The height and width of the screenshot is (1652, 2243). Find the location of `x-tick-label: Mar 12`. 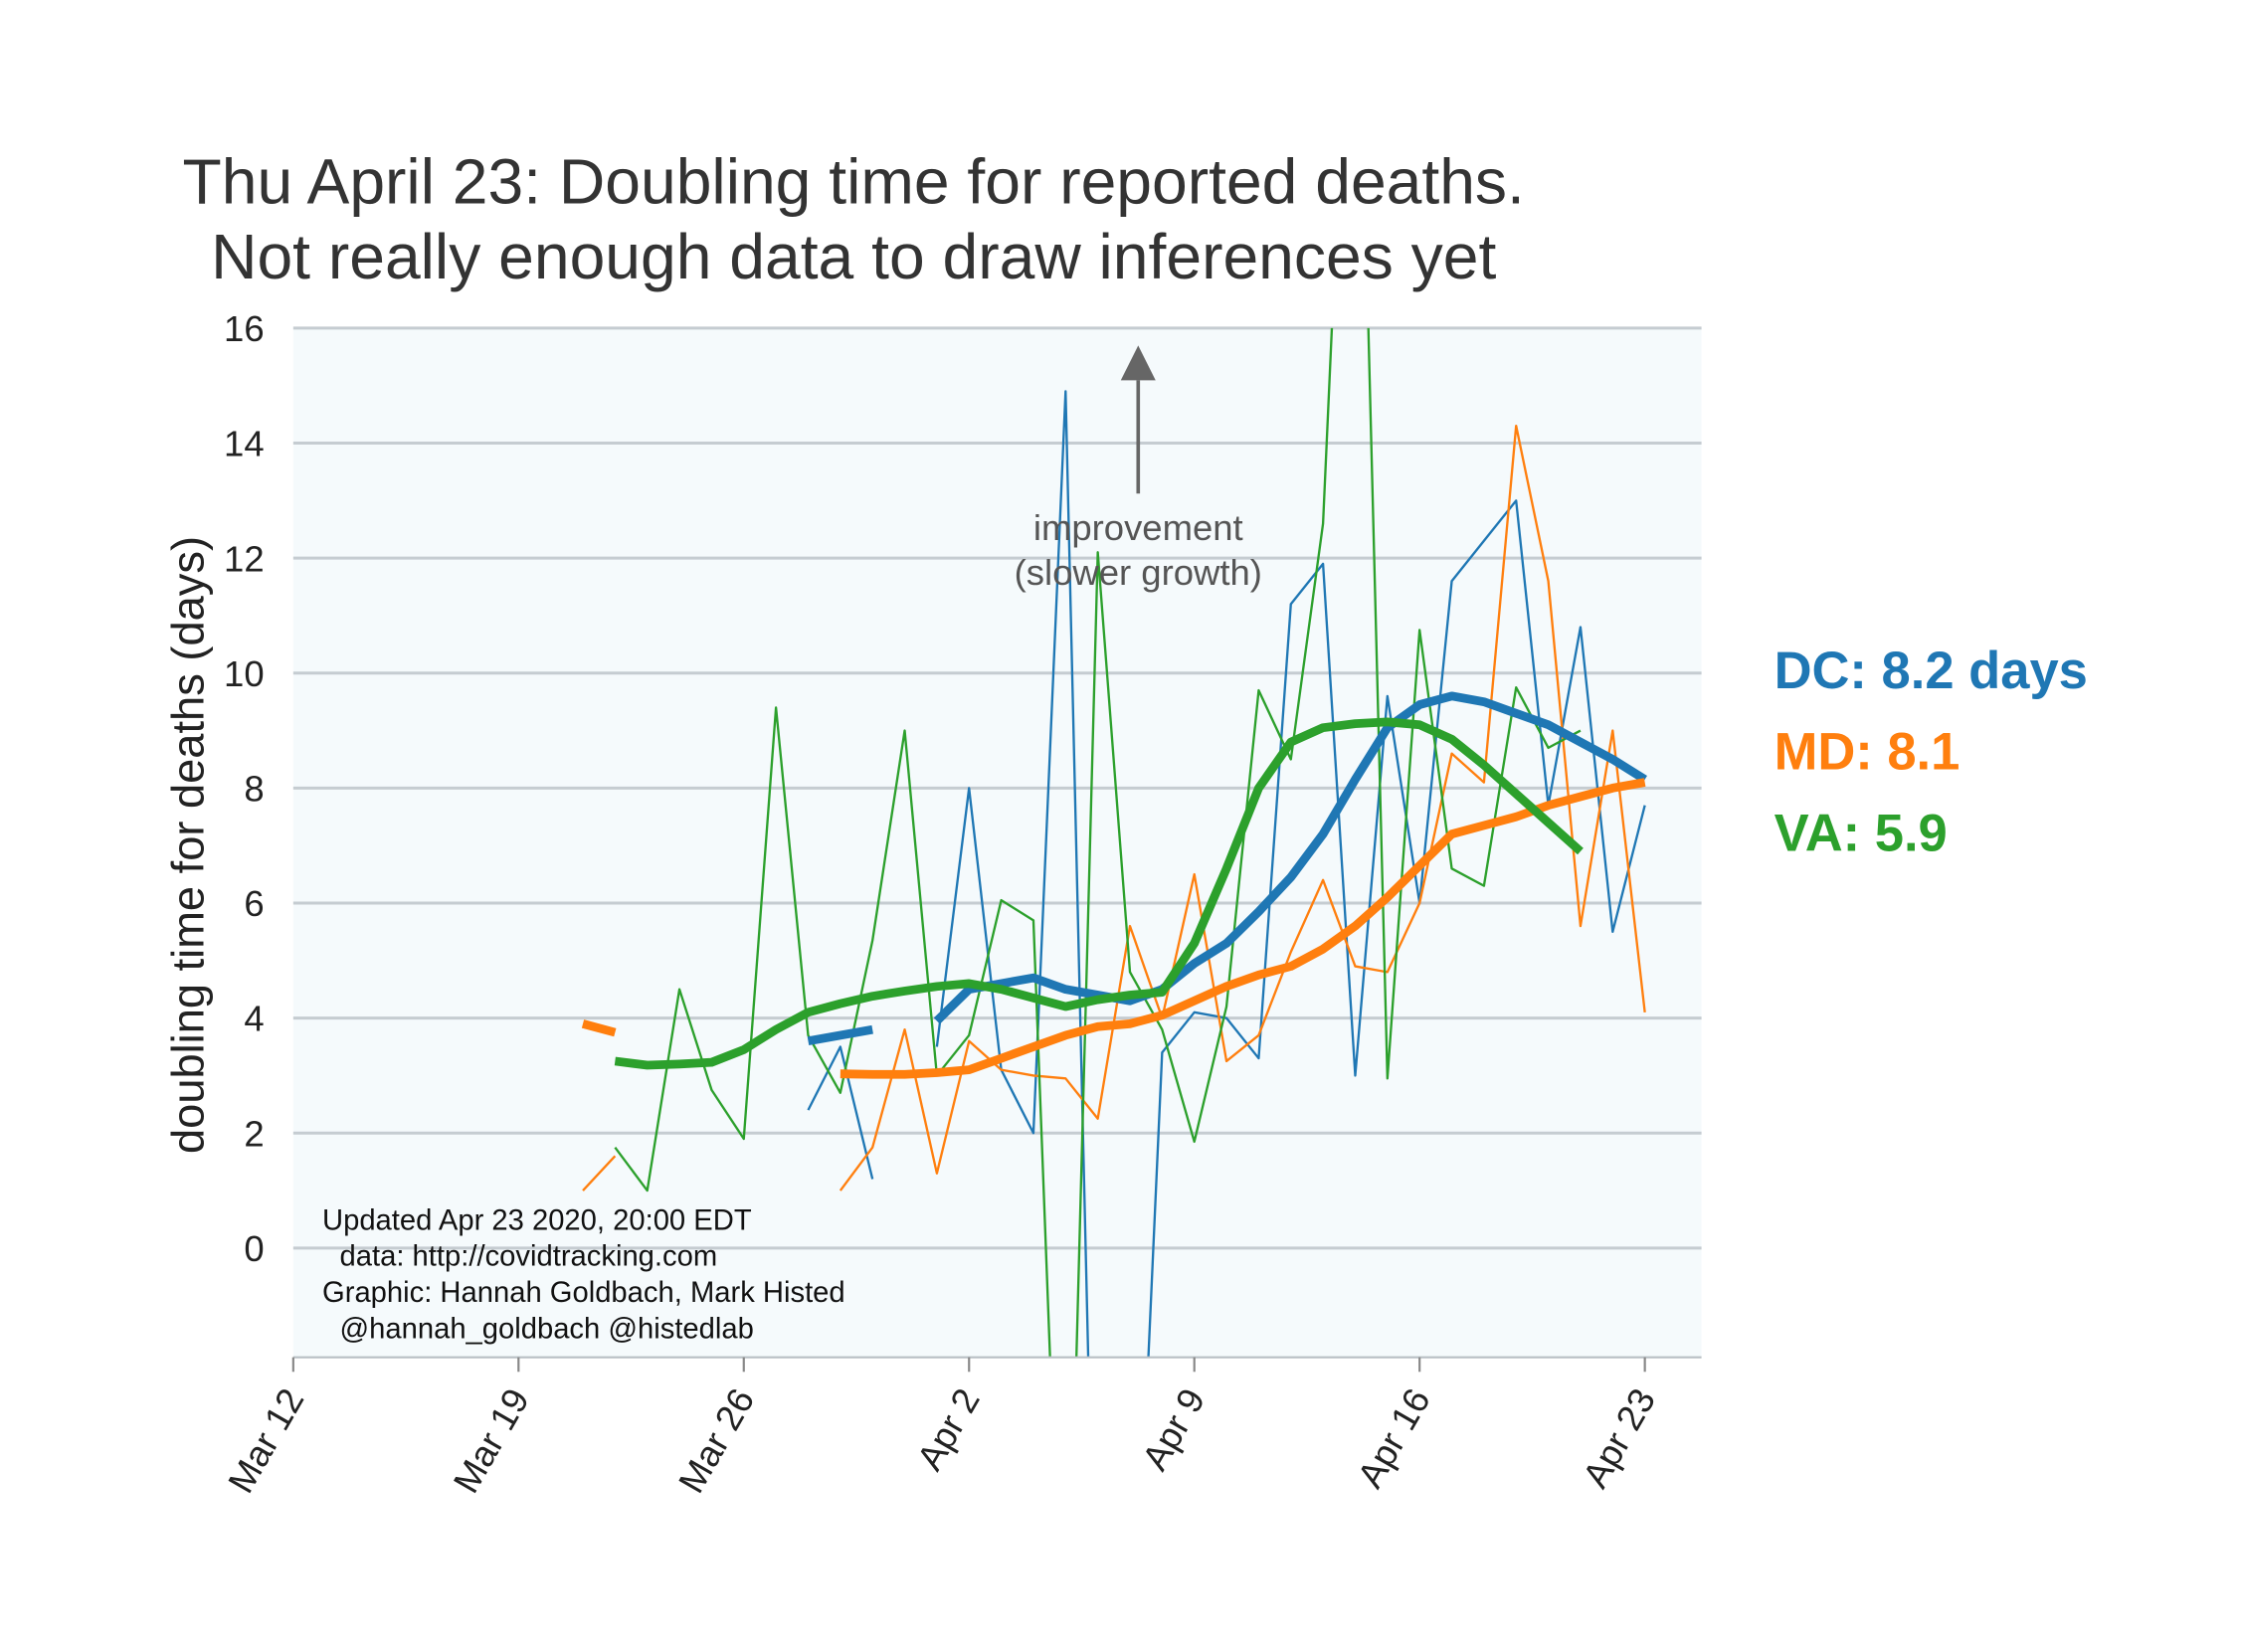

x-tick-label: Mar 12 is located at coordinates (265, 1440).